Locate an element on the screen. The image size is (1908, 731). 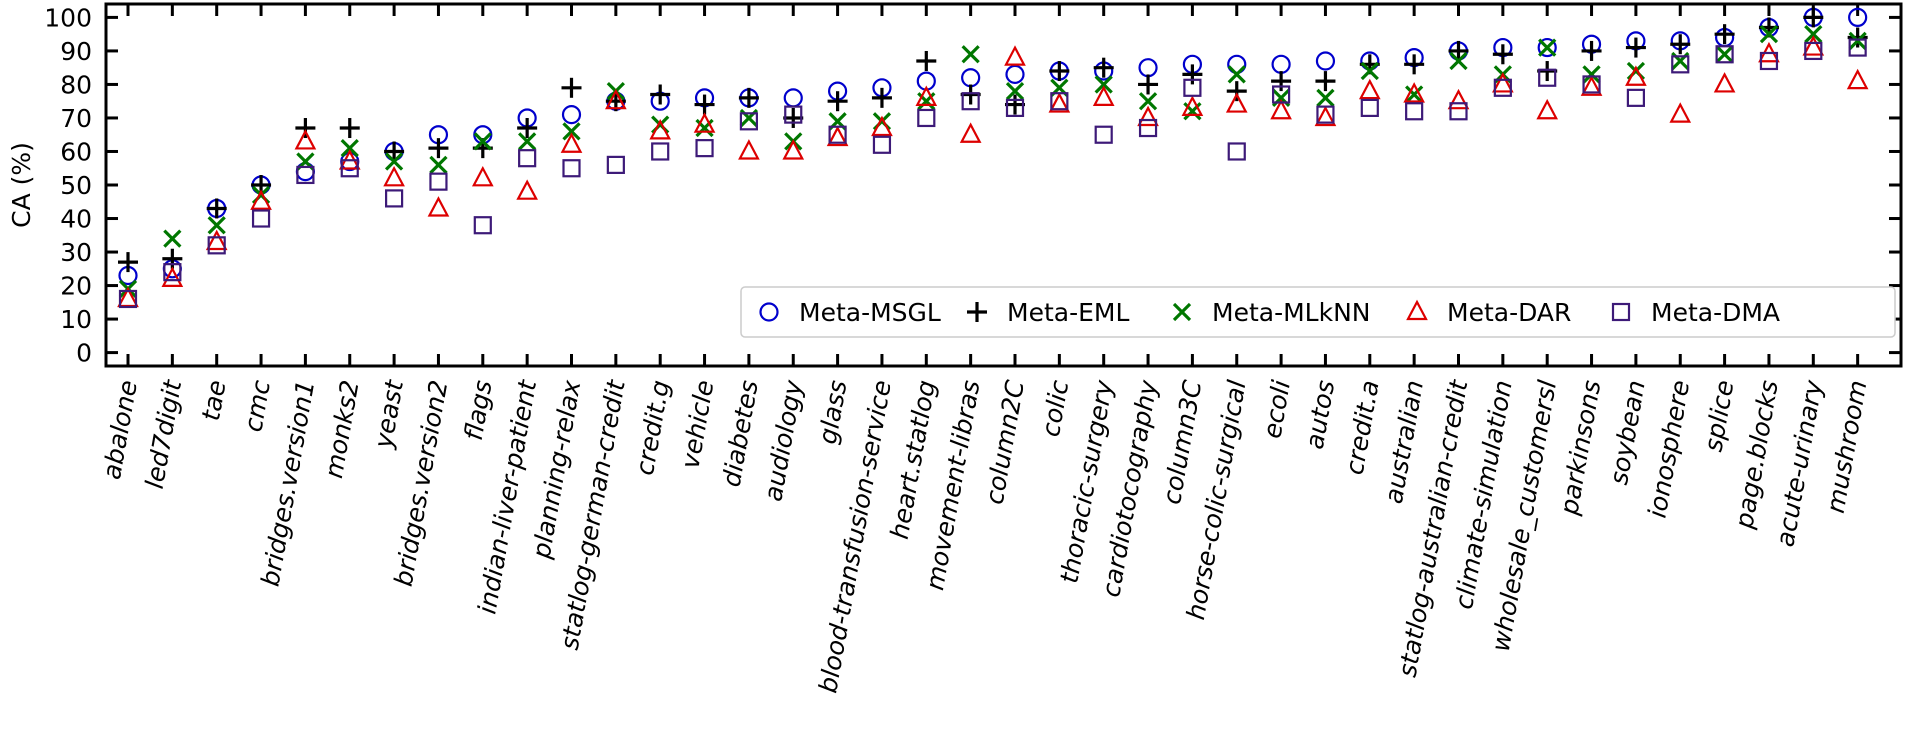
x-tick-label: led7digit is located at coordinates (164, 434).